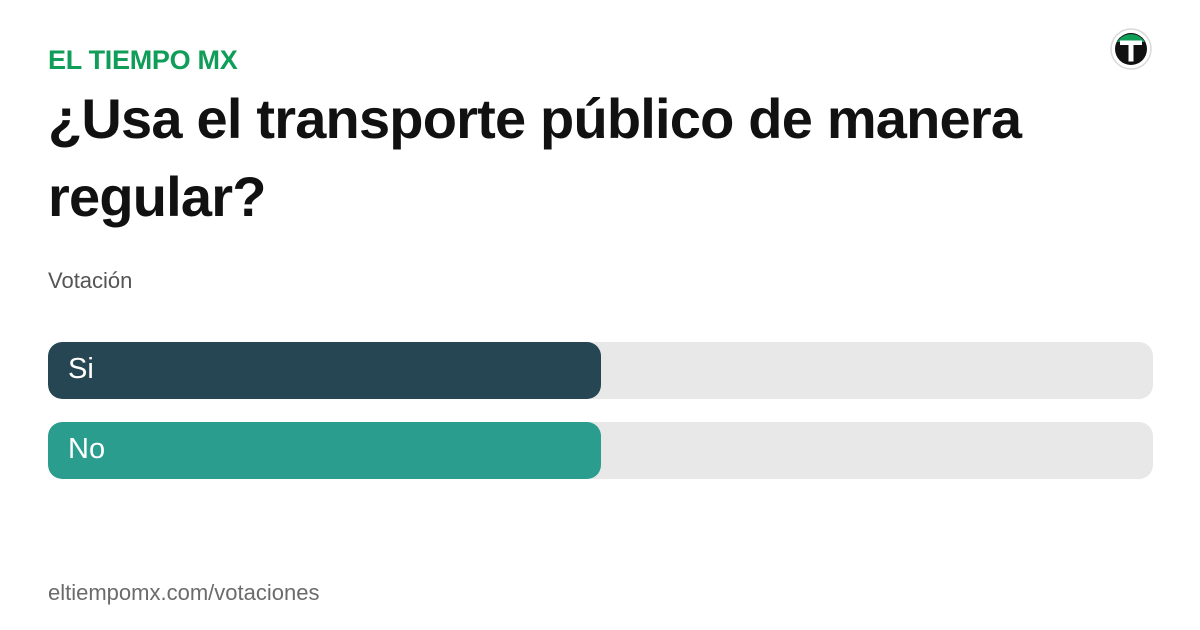  Describe the element at coordinates (87, 449) in the screenshot. I see `poll-option-label: No` at that location.